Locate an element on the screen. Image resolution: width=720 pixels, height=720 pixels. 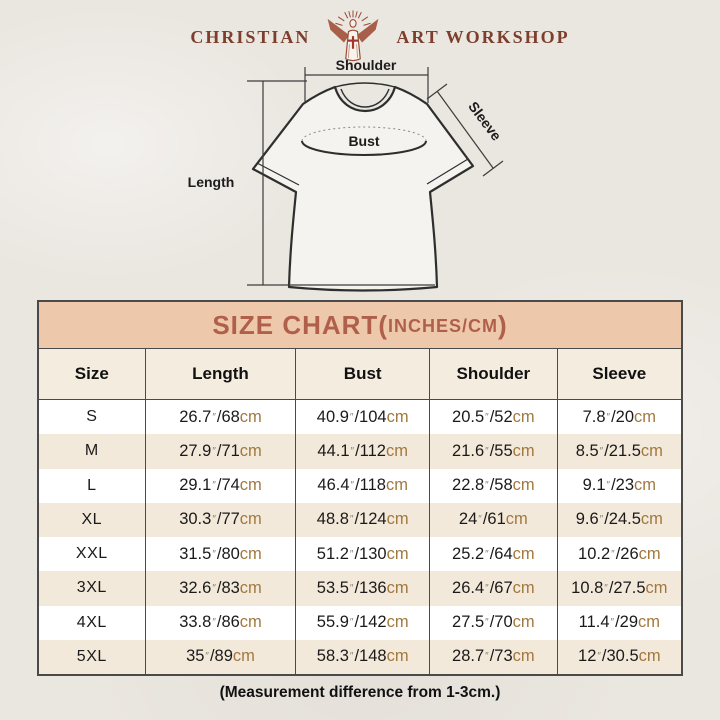
sleeve-label: Sleeve is located at coordinates (485, 120).